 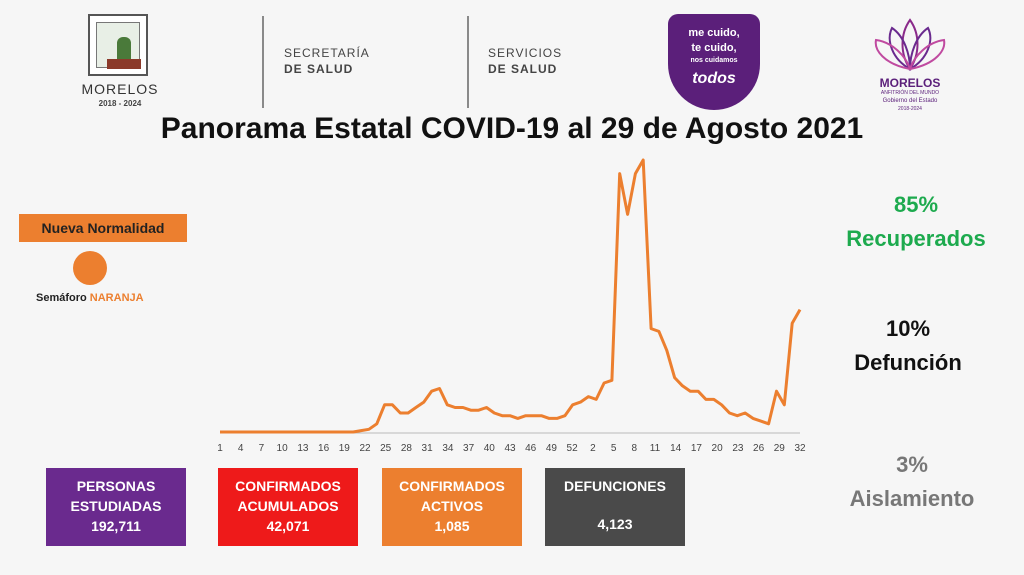 I want to click on x-tick-label: 2, so click(x=593, y=448).